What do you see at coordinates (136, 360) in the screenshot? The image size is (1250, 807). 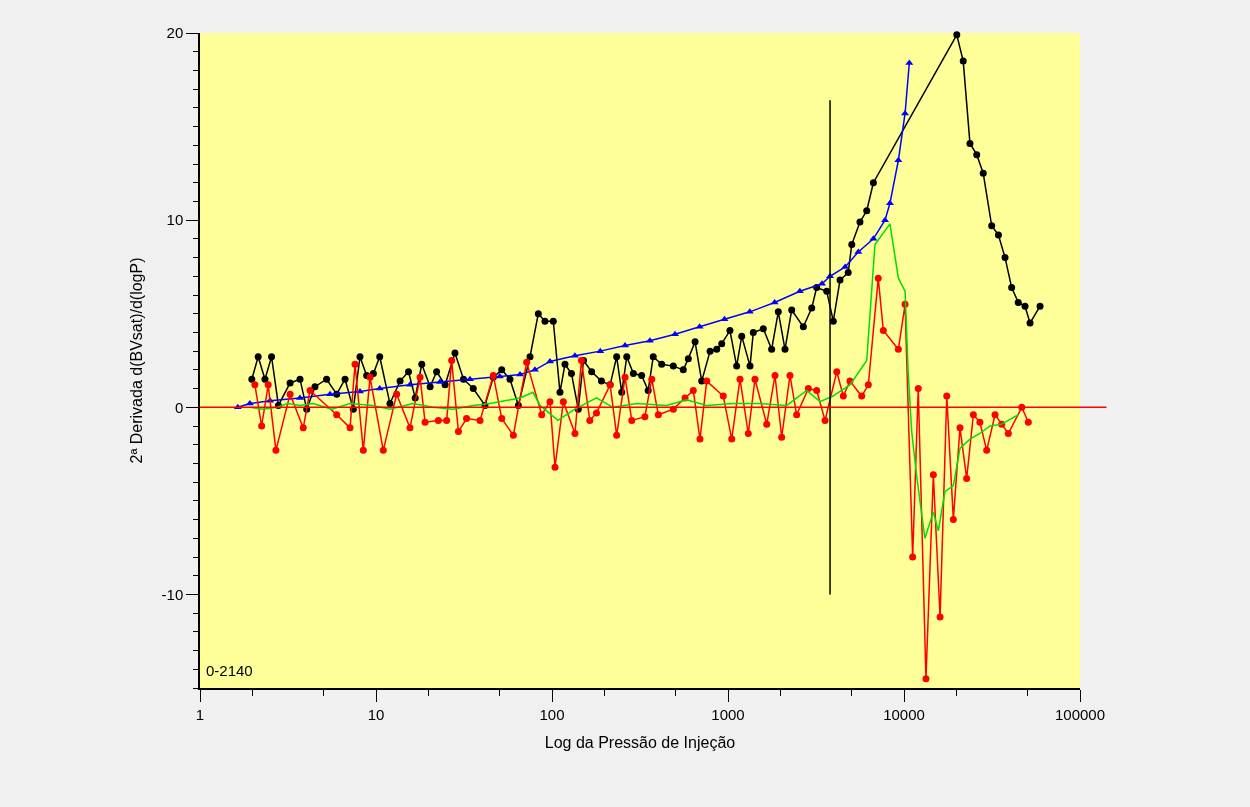 I see `y-axis-title: 2ª Derivada d(BVsat)/d(logP)` at bounding box center [136, 360].